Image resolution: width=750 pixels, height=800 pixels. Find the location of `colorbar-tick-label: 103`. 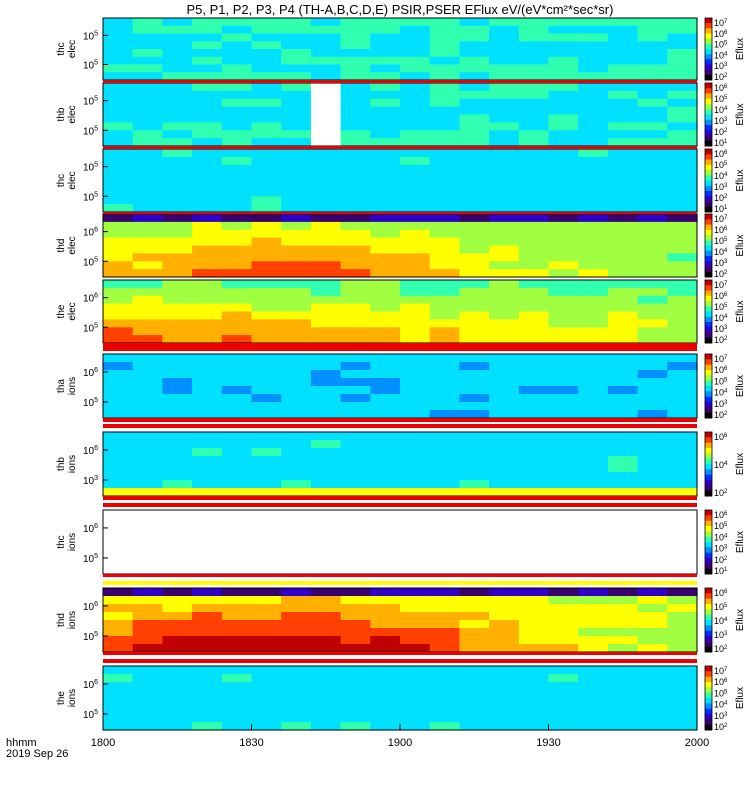

colorbar-tick-label: 103 is located at coordinates (721, 66).